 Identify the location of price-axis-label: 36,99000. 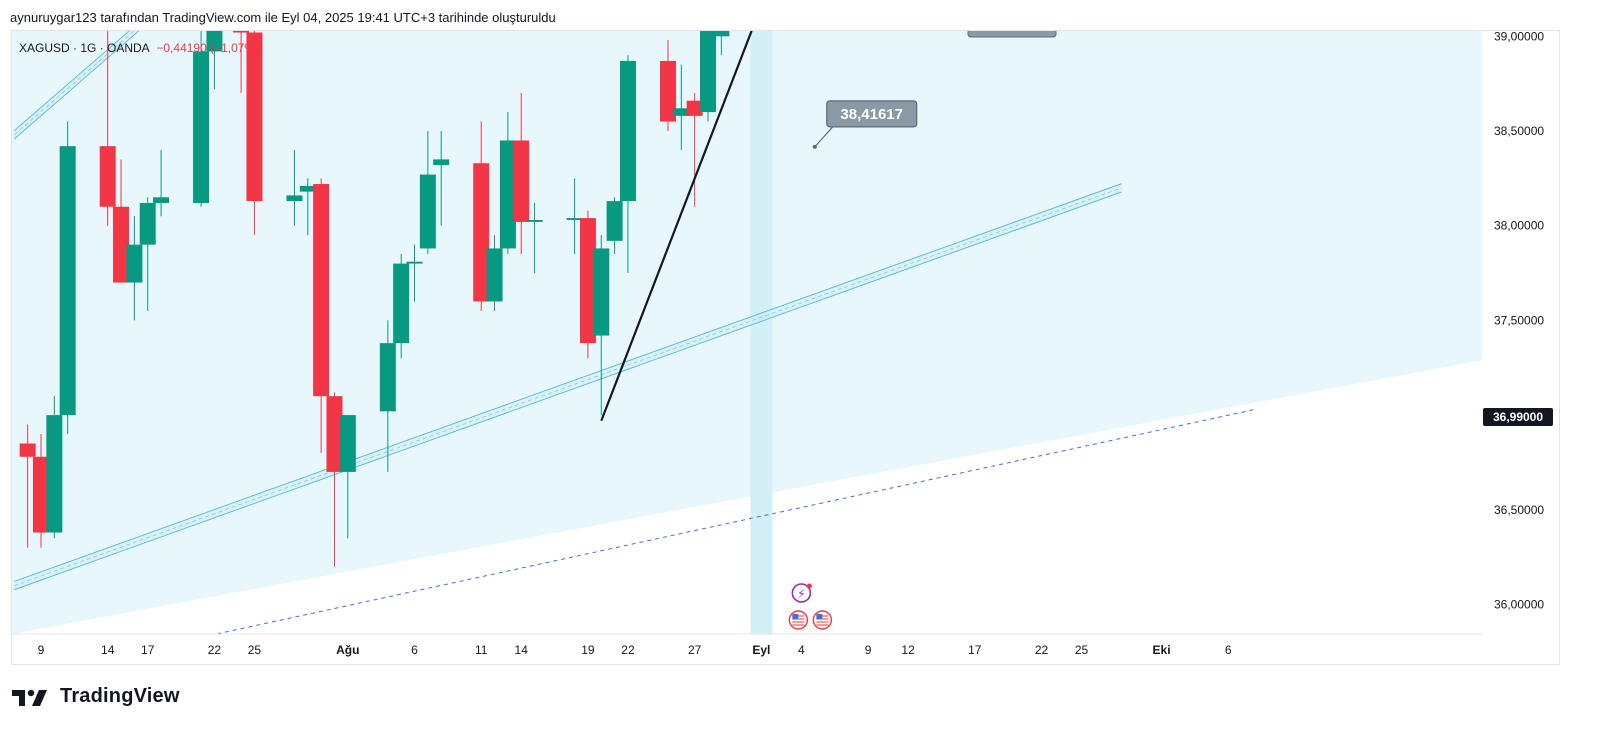
(1518, 416).